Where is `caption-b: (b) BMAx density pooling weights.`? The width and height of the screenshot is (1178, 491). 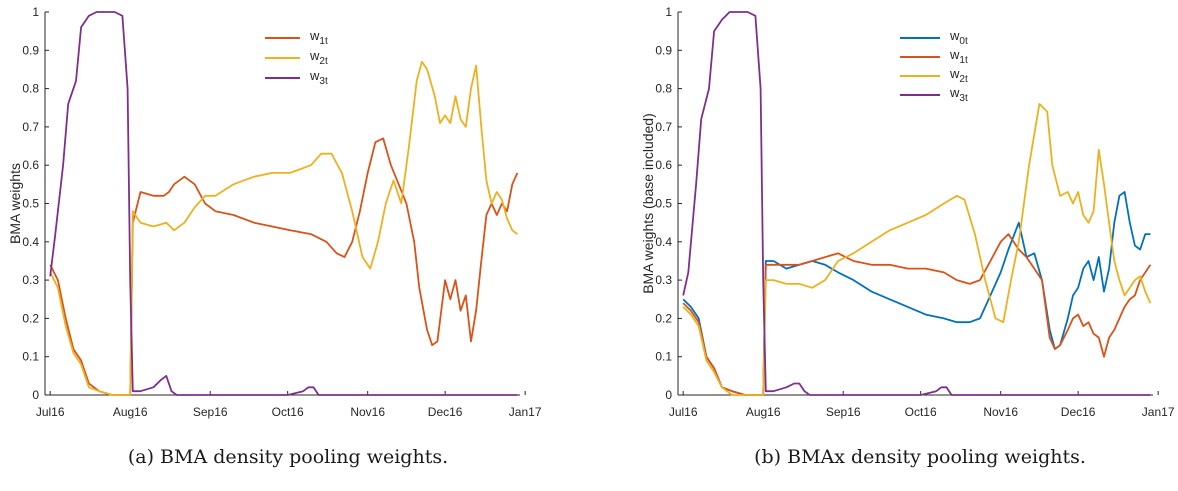
caption-b: (b) BMAx density pooling weights. is located at coordinates (920, 457).